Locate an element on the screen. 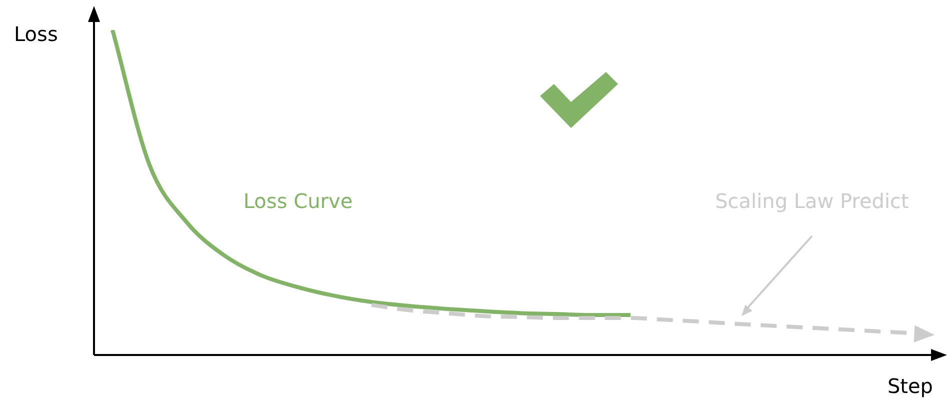 Image resolution: width=949 pixels, height=401 pixels. text: Loss Curve is located at coordinates (298, 201).